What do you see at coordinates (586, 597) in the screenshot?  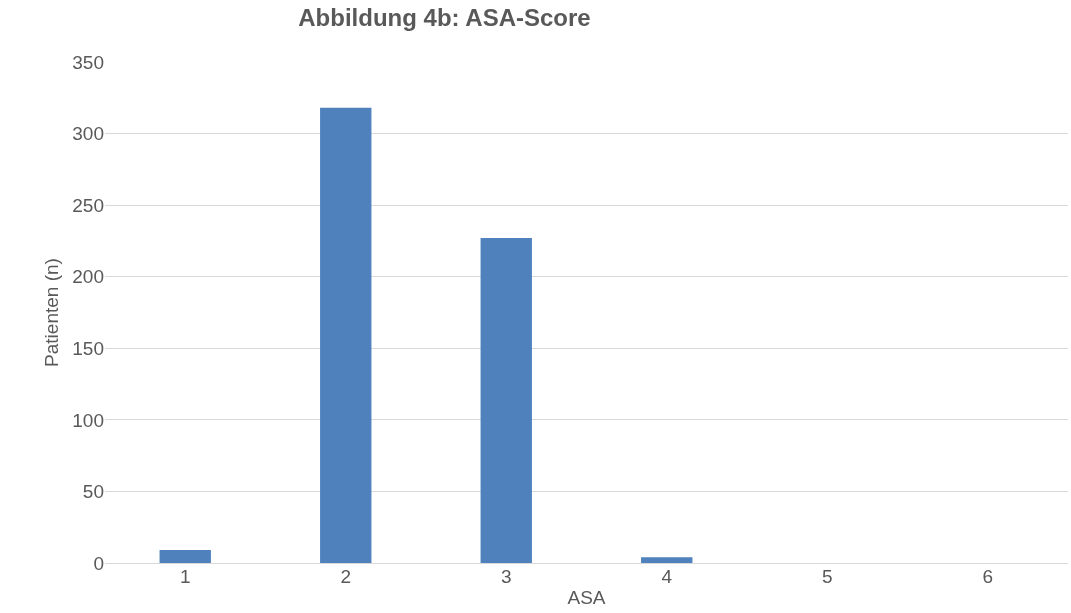 I see `x-axis-title: ASA` at bounding box center [586, 597].